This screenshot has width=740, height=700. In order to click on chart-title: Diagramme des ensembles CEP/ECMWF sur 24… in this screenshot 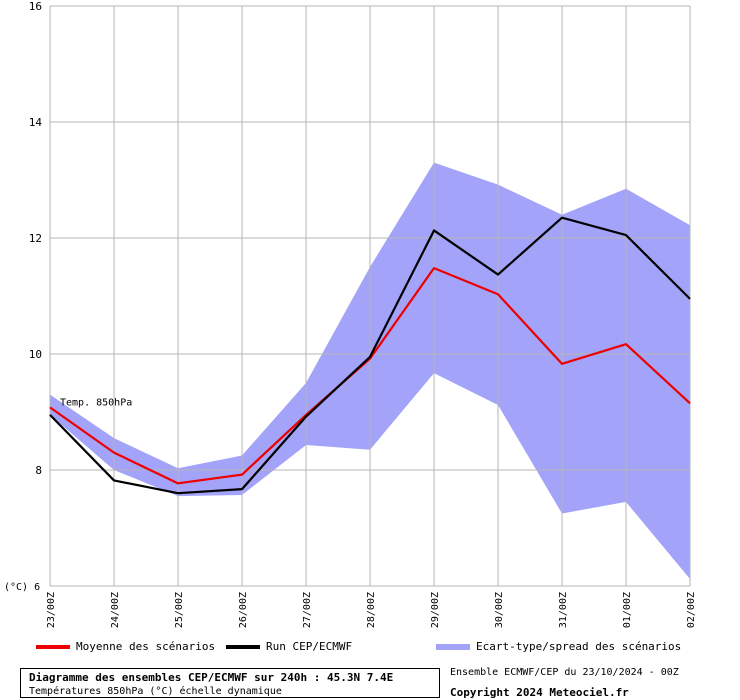, I will do `click(211, 677)`.